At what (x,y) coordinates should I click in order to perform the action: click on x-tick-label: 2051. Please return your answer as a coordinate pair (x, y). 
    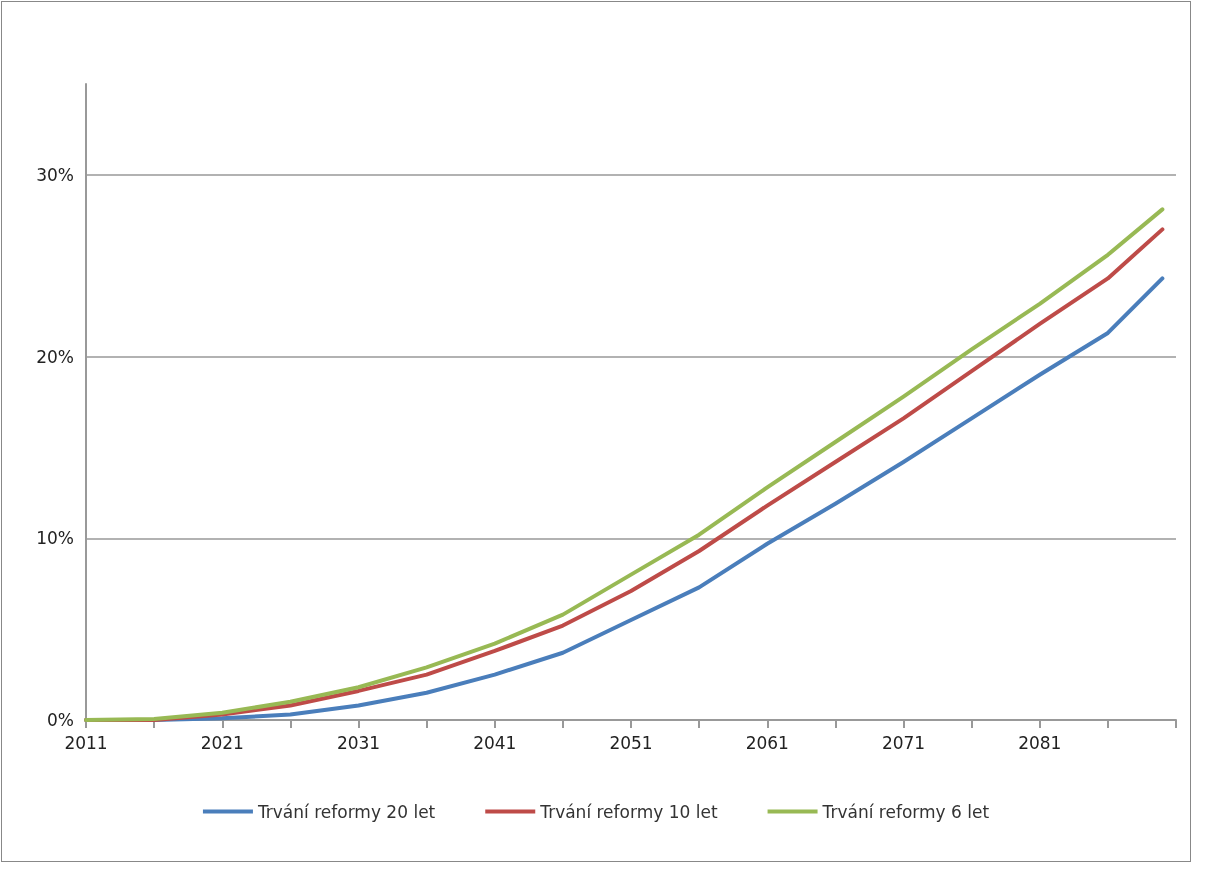
    Looking at the image, I should click on (631, 742).